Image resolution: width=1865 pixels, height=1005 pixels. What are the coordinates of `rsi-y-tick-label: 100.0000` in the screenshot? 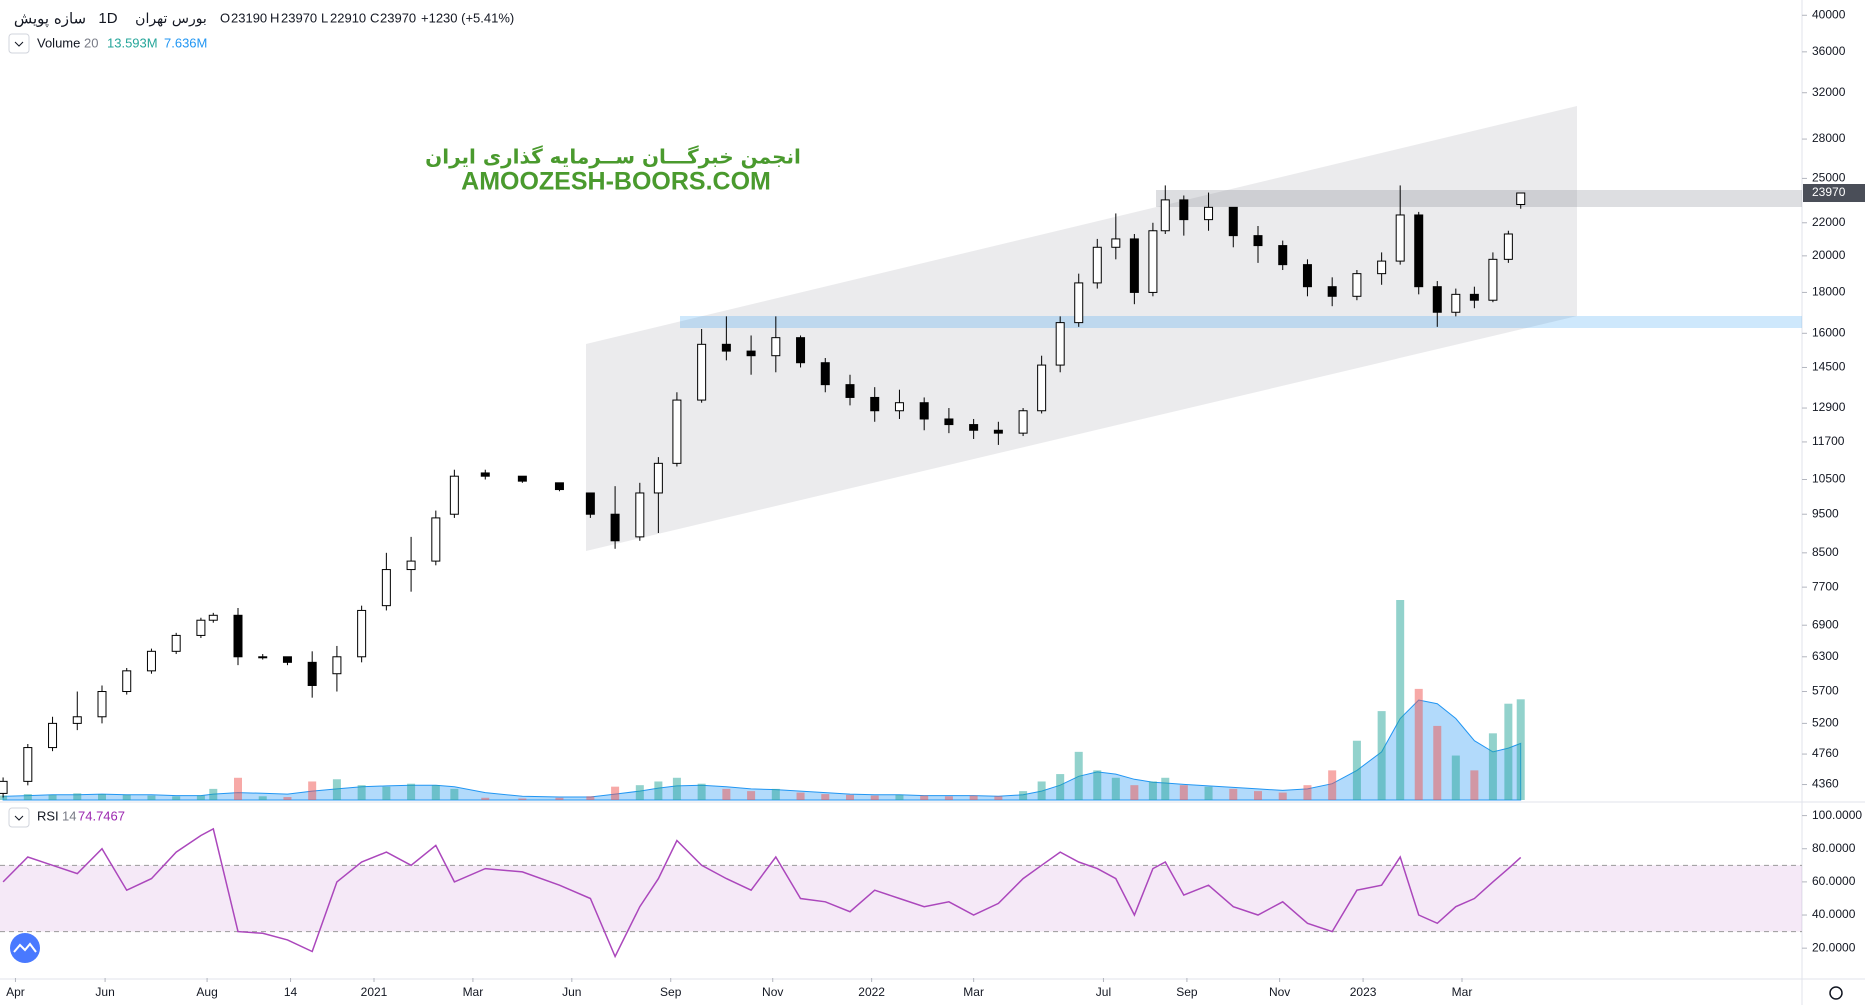 It's located at (1837, 815).